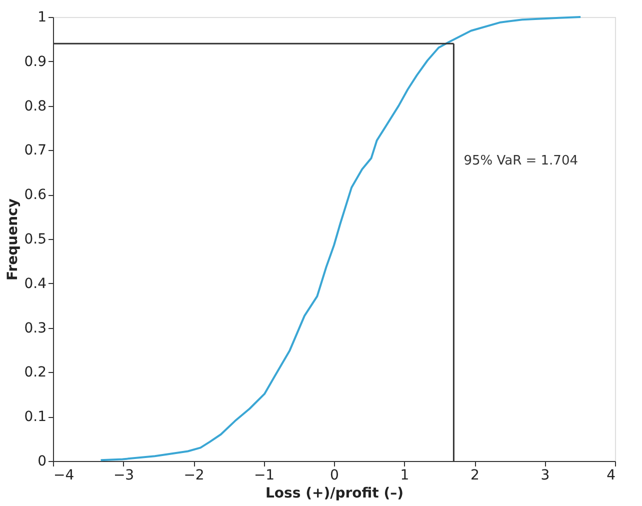  I want to click on y-tick-label: 0.5, so click(35, 240).